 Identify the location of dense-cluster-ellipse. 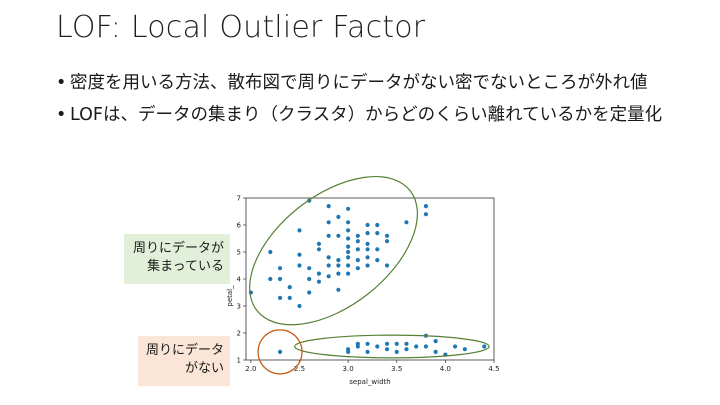
(334, 250).